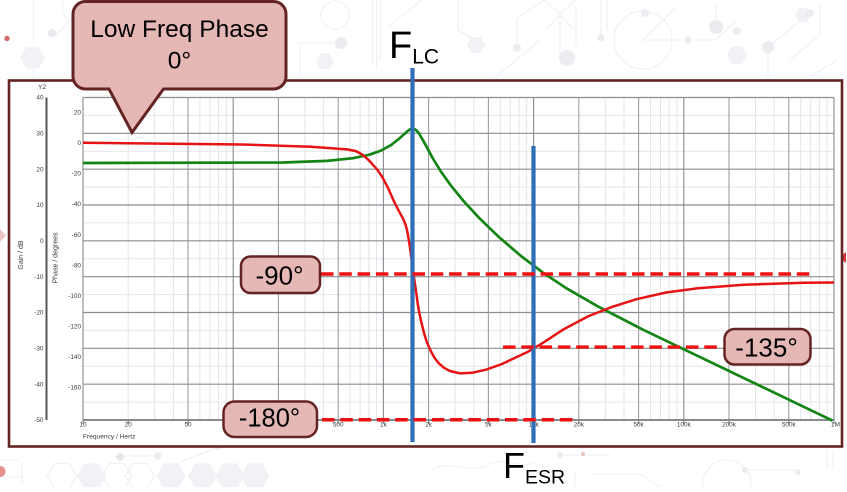  What do you see at coordinates (40, 134) in the screenshot?
I see `svg-text: 30` at bounding box center [40, 134].